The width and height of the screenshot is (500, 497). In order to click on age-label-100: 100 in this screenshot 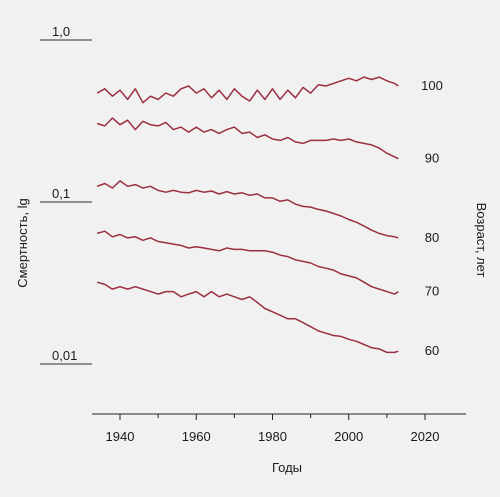, I will do `click(432, 85)`.